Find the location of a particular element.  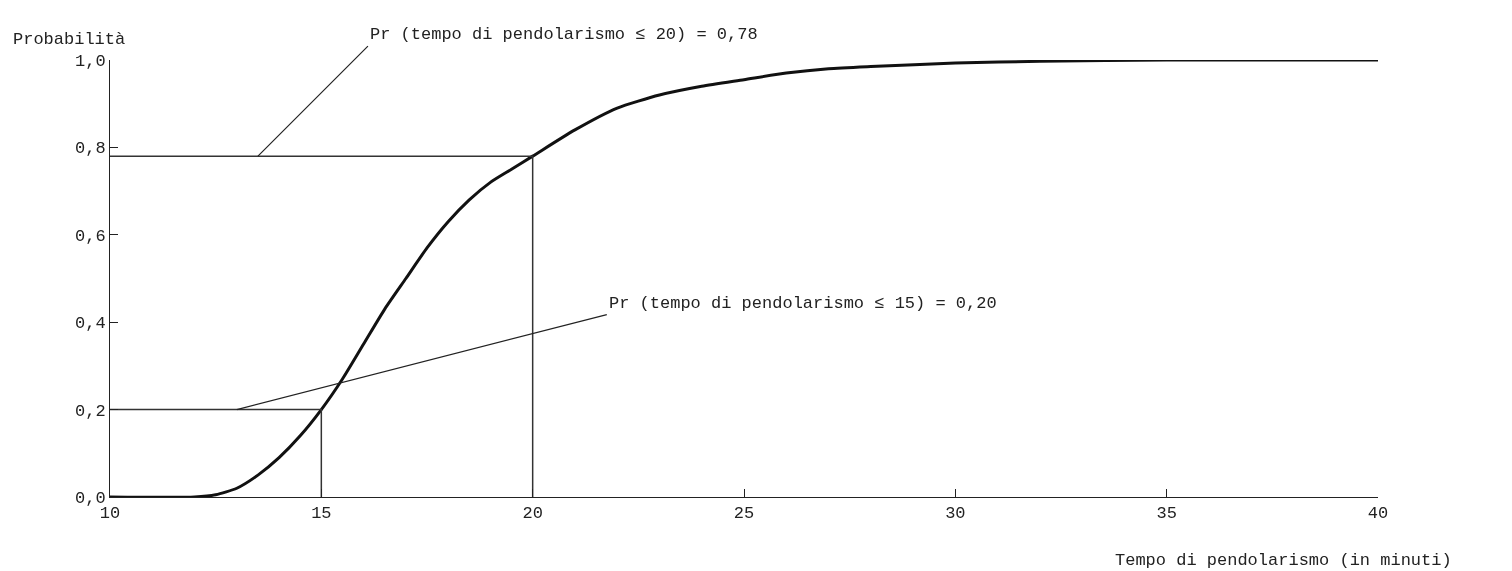

x-tick-label: 35 is located at coordinates (1166, 514).